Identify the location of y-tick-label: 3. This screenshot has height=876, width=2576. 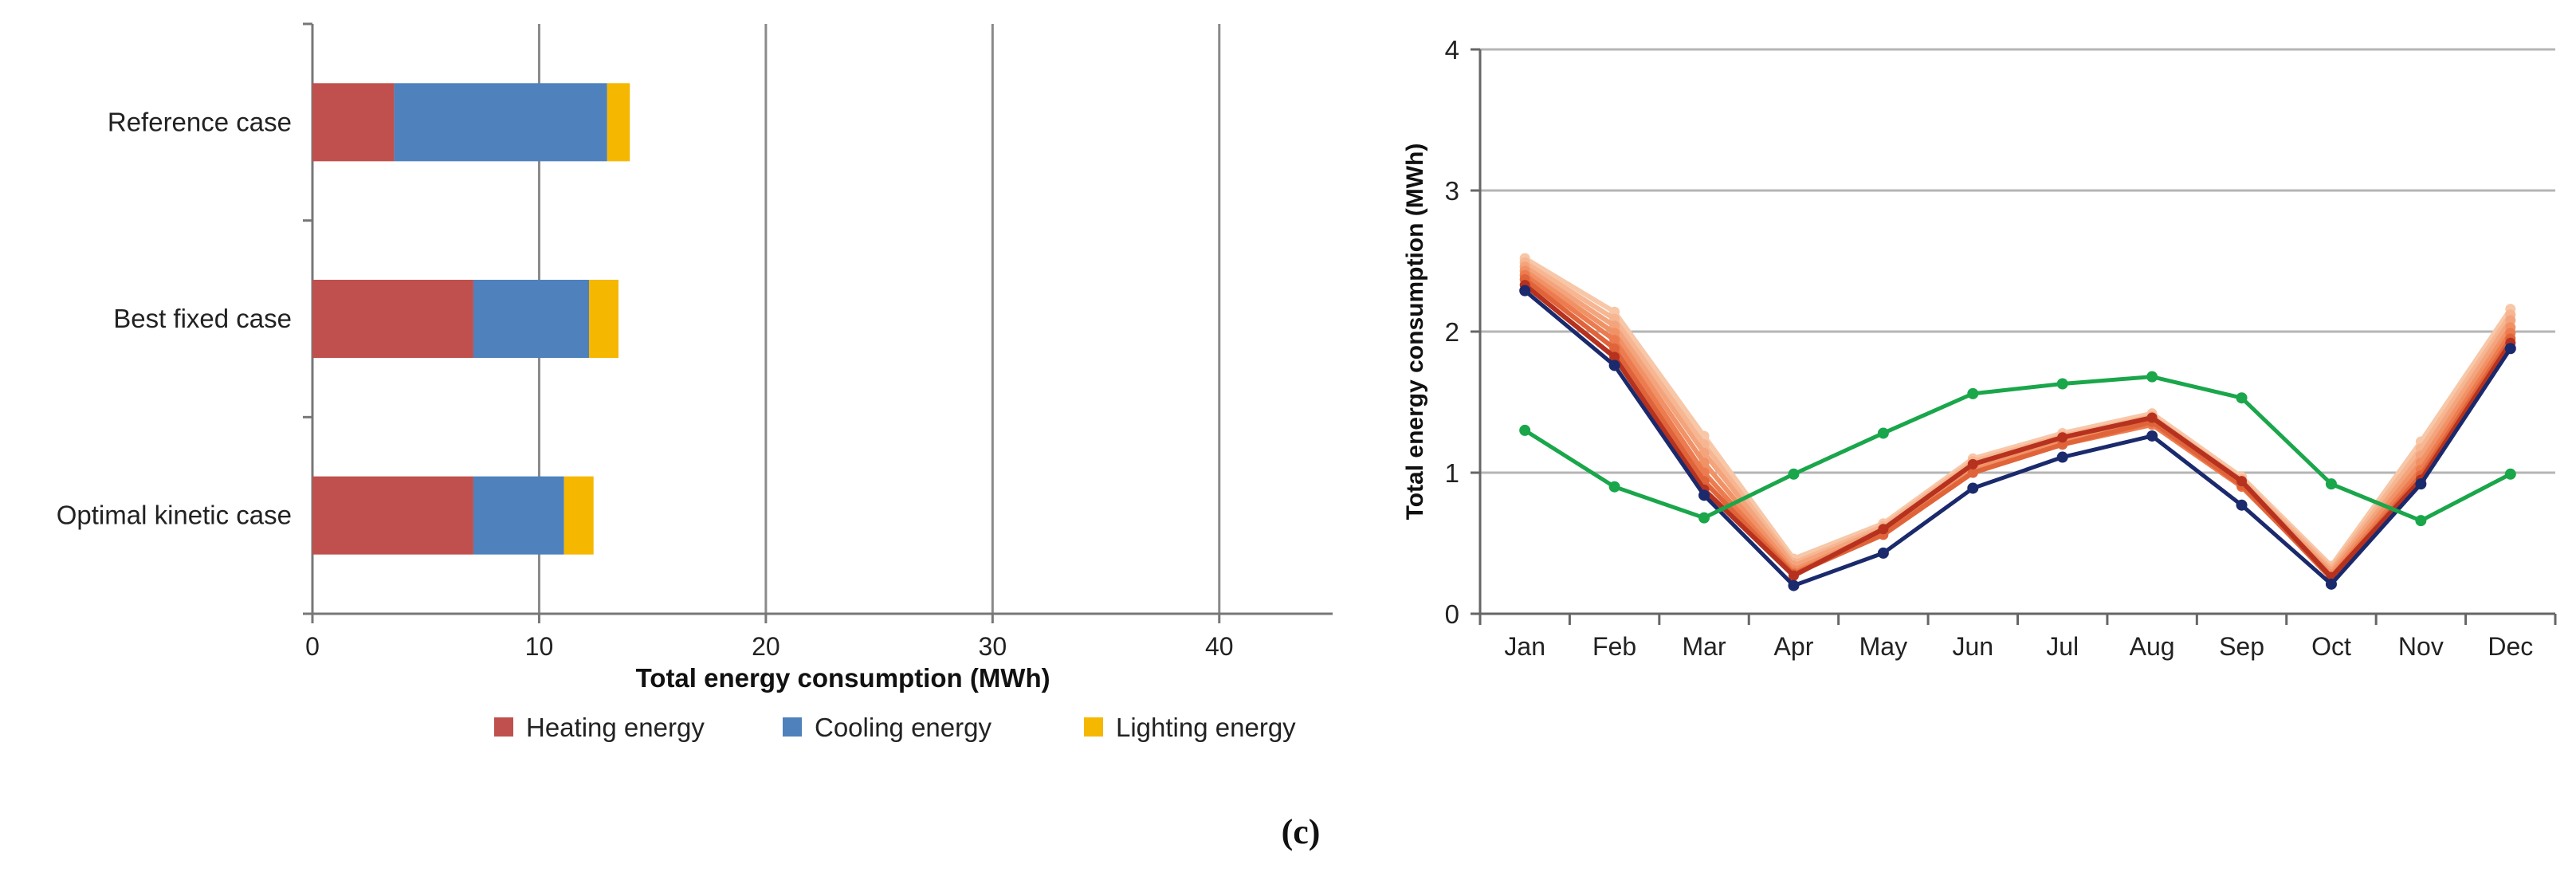
(1452, 191).